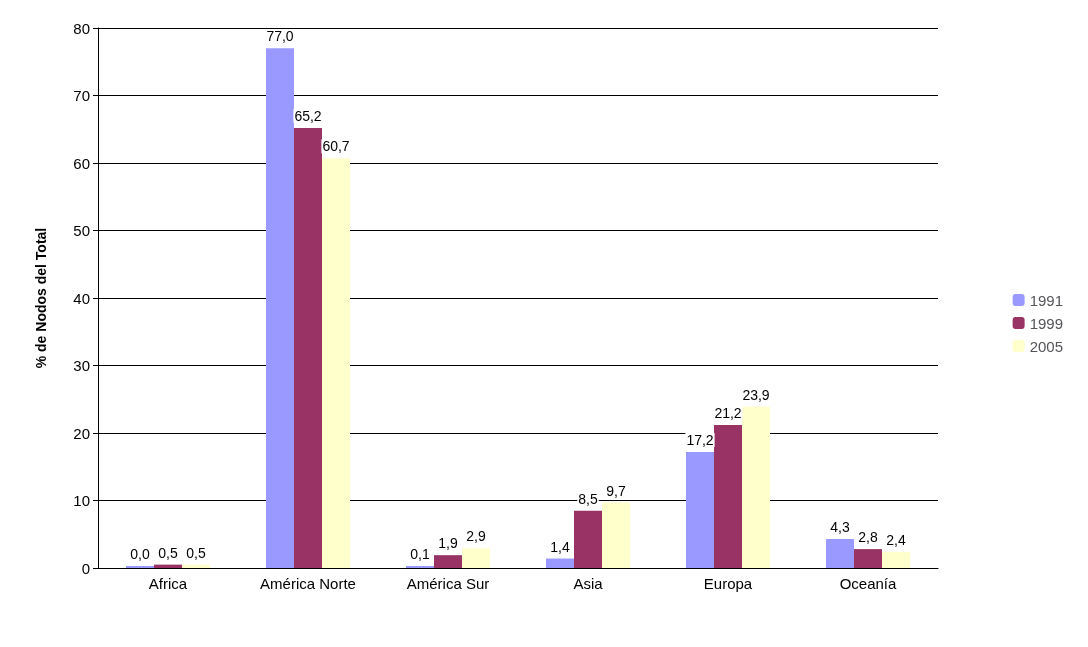 This screenshot has width=1088, height=647. What do you see at coordinates (81, 500) in the screenshot?
I see `y-tick-label: 10` at bounding box center [81, 500].